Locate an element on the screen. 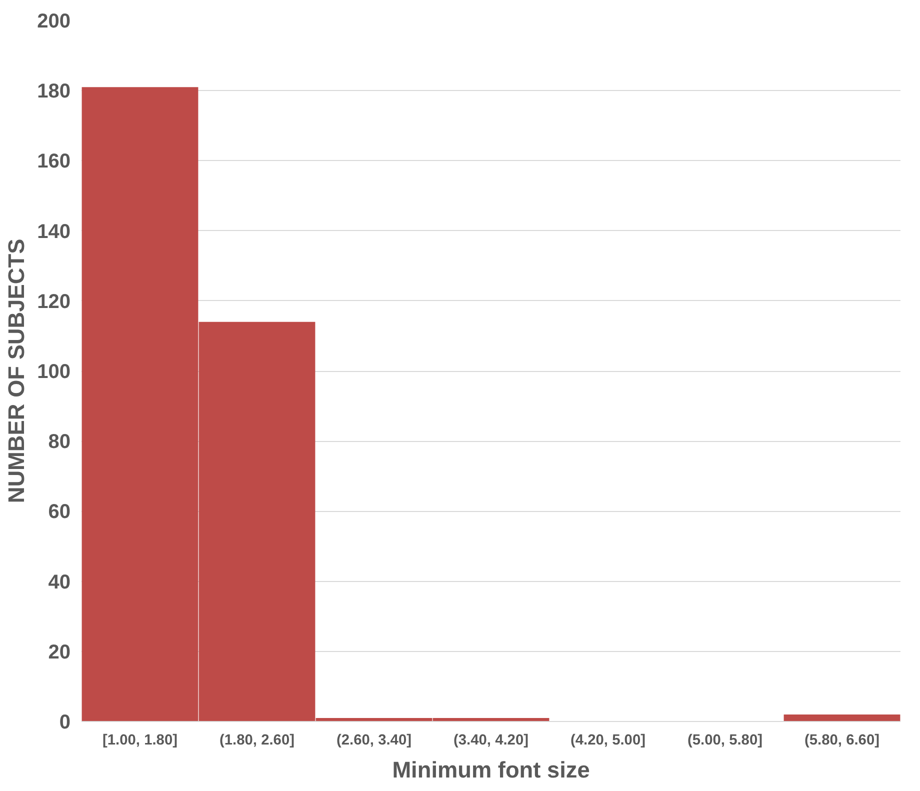 The image size is (920, 791). y-tick-label: 200 is located at coordinates (54, 21).